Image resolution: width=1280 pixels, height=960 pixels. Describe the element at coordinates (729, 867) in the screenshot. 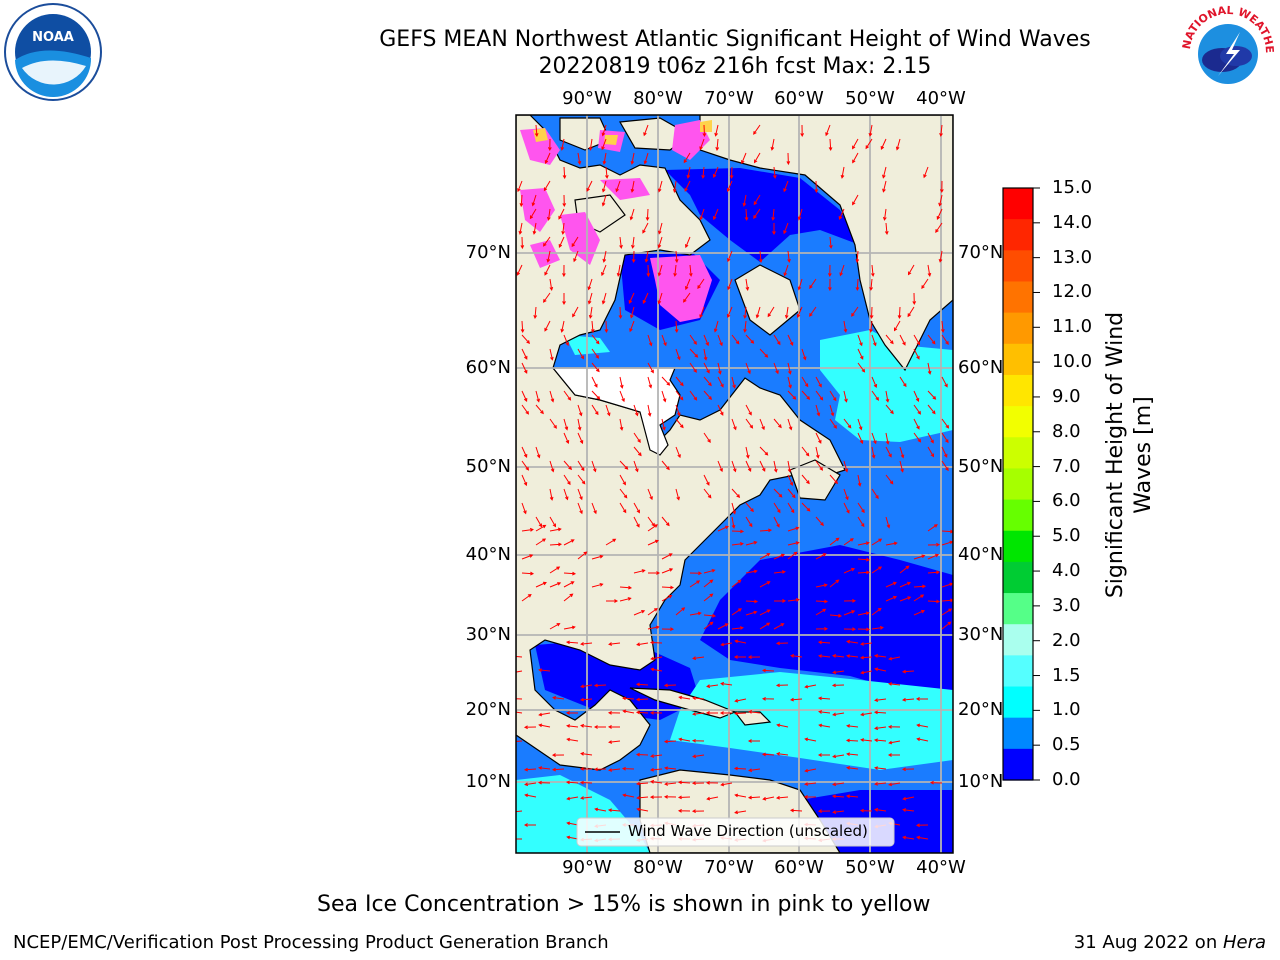

I see `lon-label-bottom: 70°W` at that location.